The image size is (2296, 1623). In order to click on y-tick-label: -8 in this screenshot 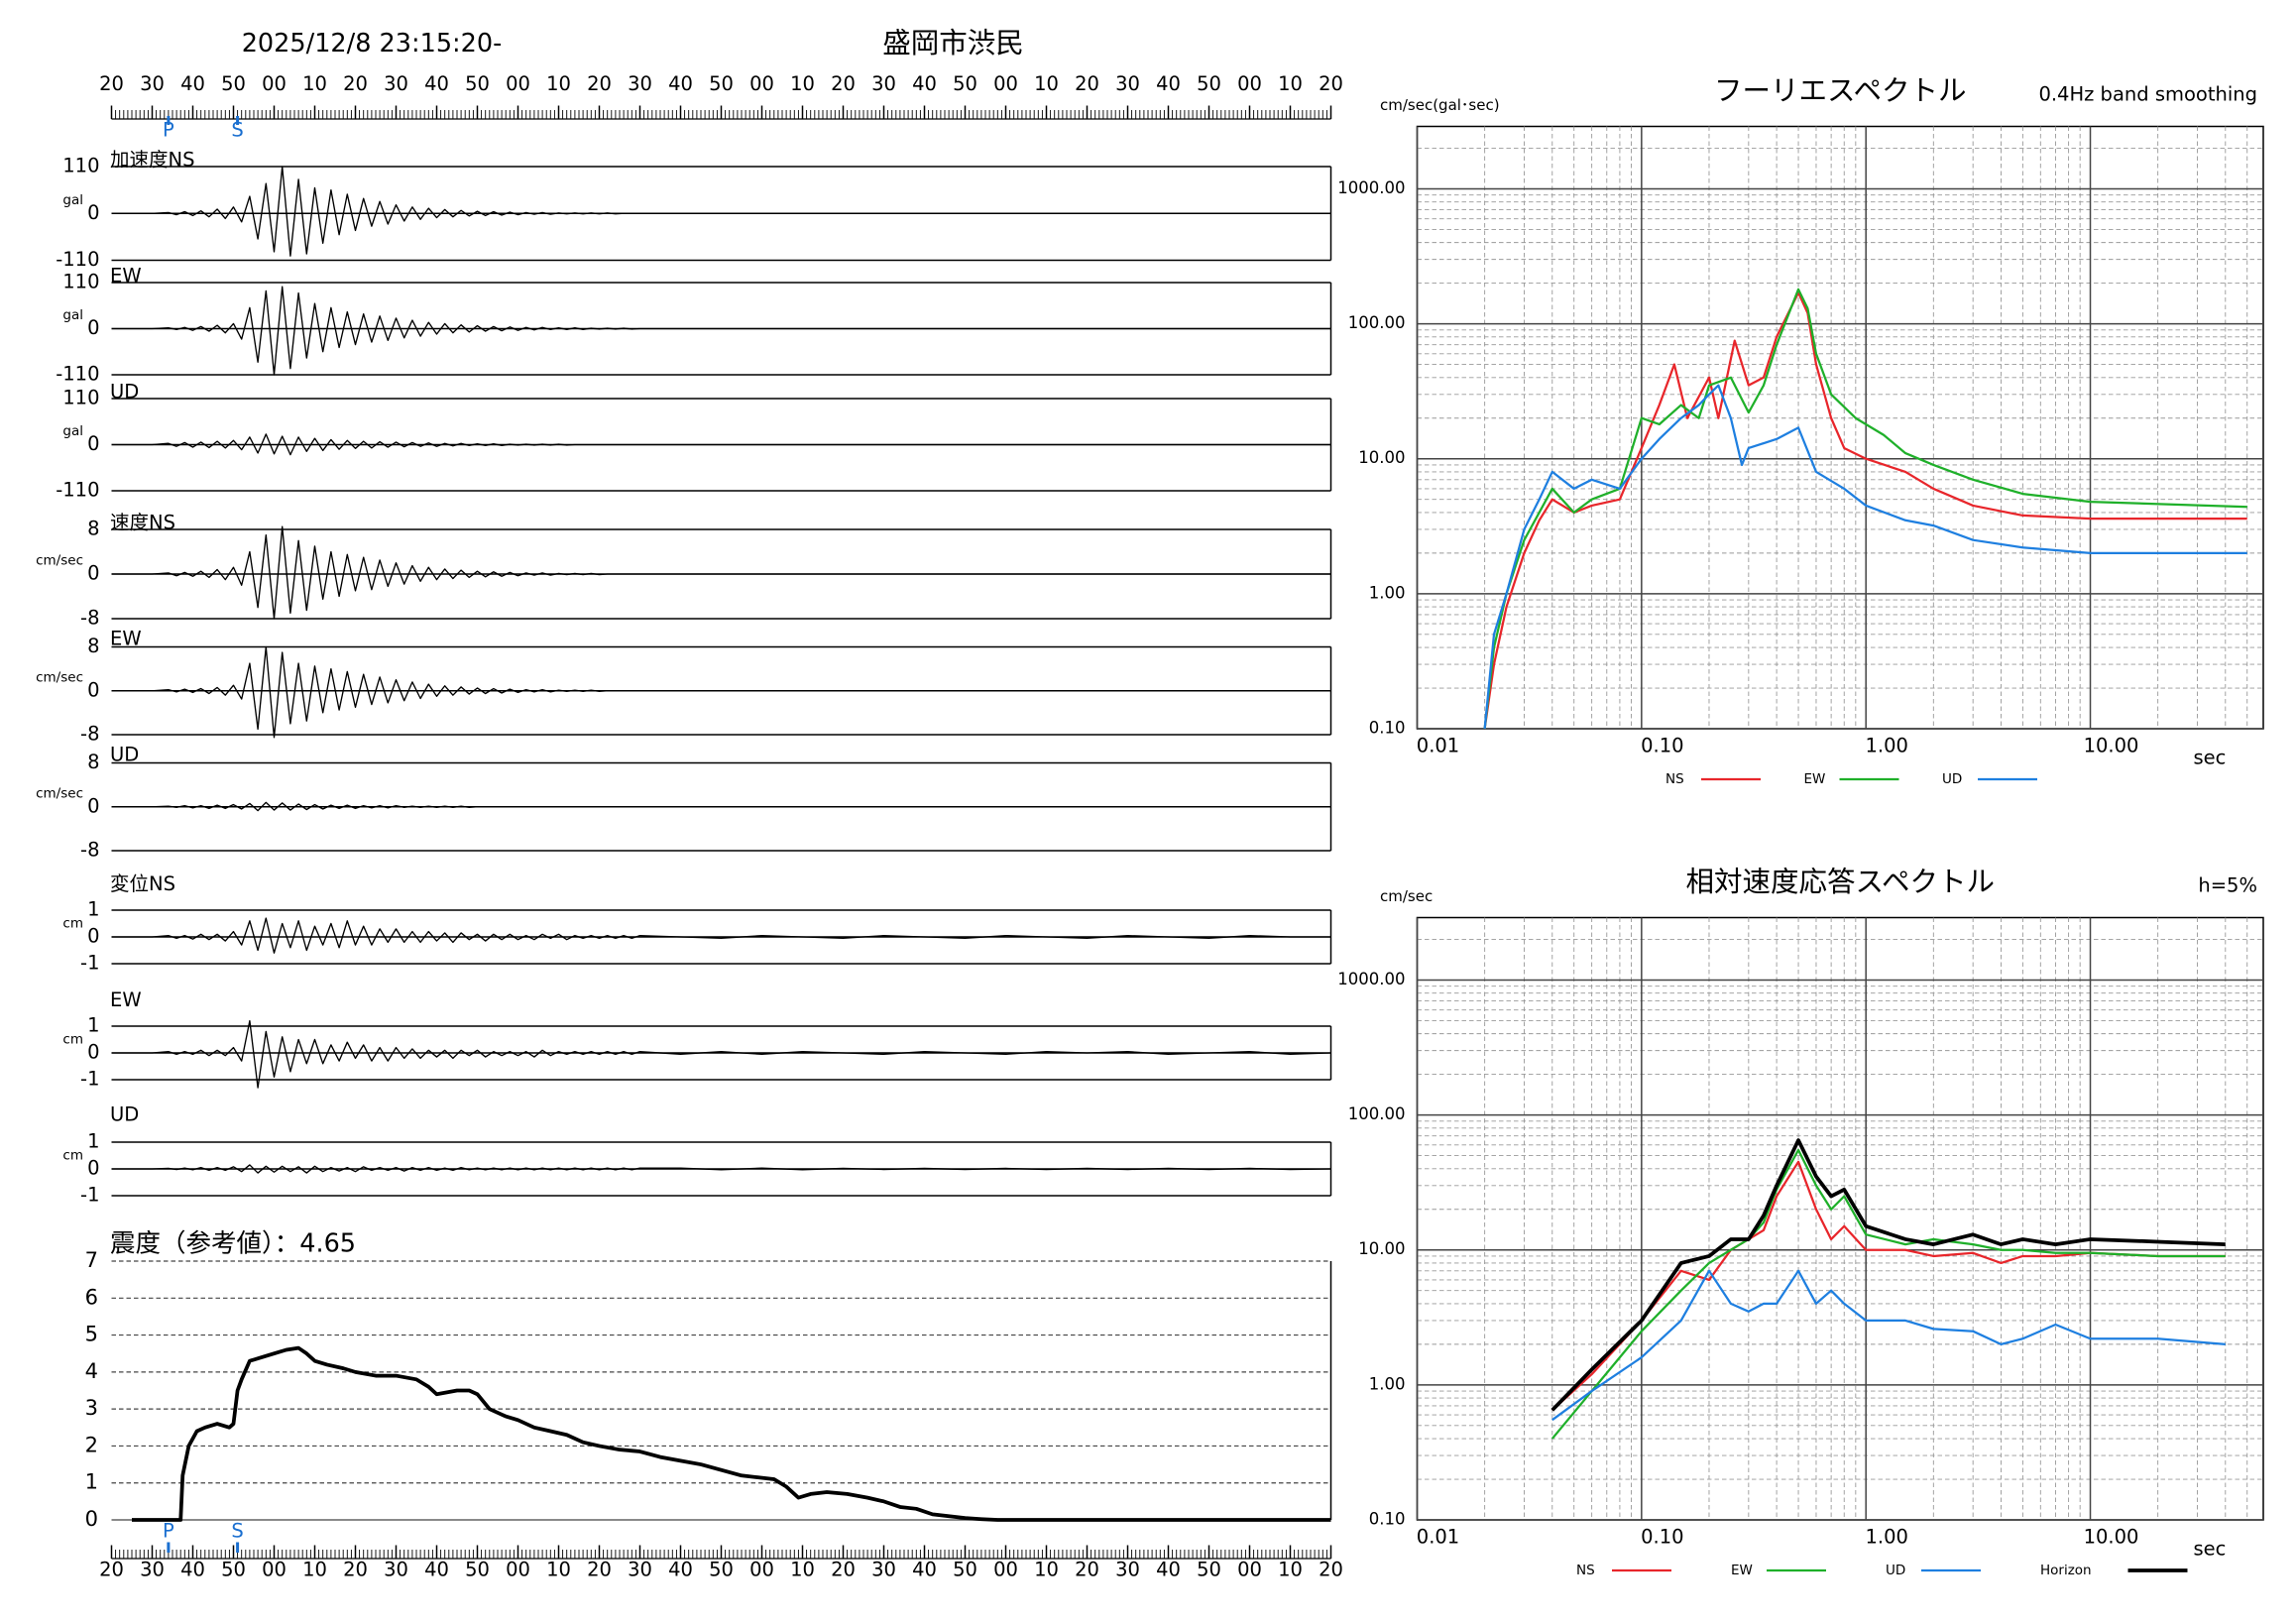, I will do `click(89, 618)`.